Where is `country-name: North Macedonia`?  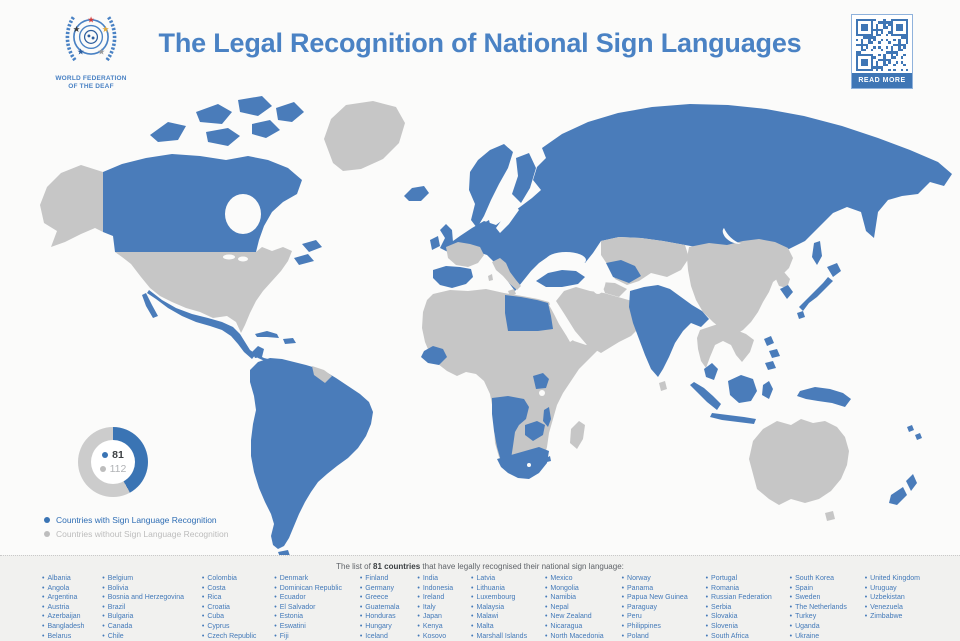 country-name: North Macedonia is located at coordinates (577, 636).